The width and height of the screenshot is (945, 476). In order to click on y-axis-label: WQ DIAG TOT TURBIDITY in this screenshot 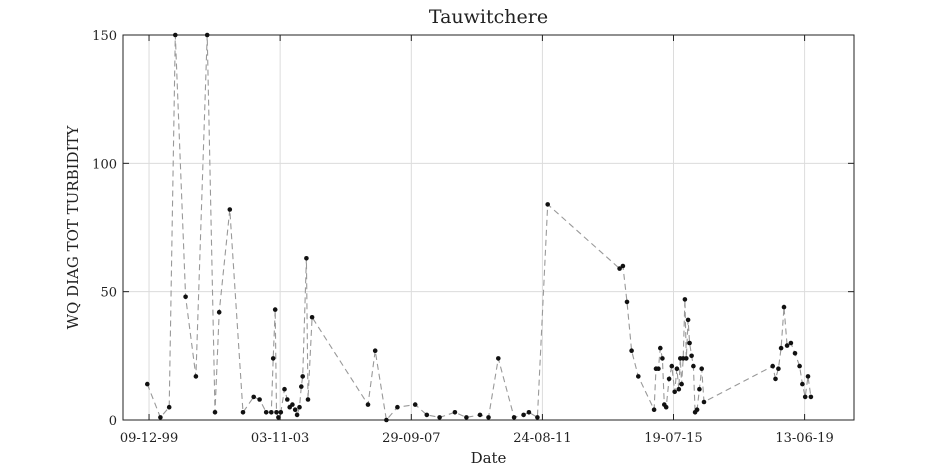, I will do `click(73, 226)`.